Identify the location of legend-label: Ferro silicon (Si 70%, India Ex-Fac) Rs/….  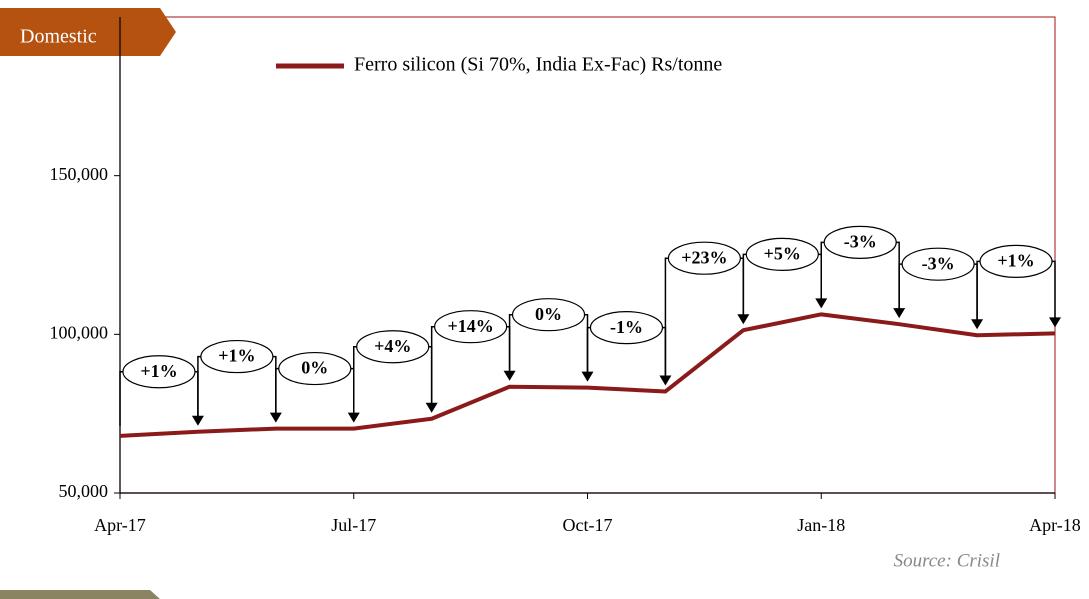
(538, 65).